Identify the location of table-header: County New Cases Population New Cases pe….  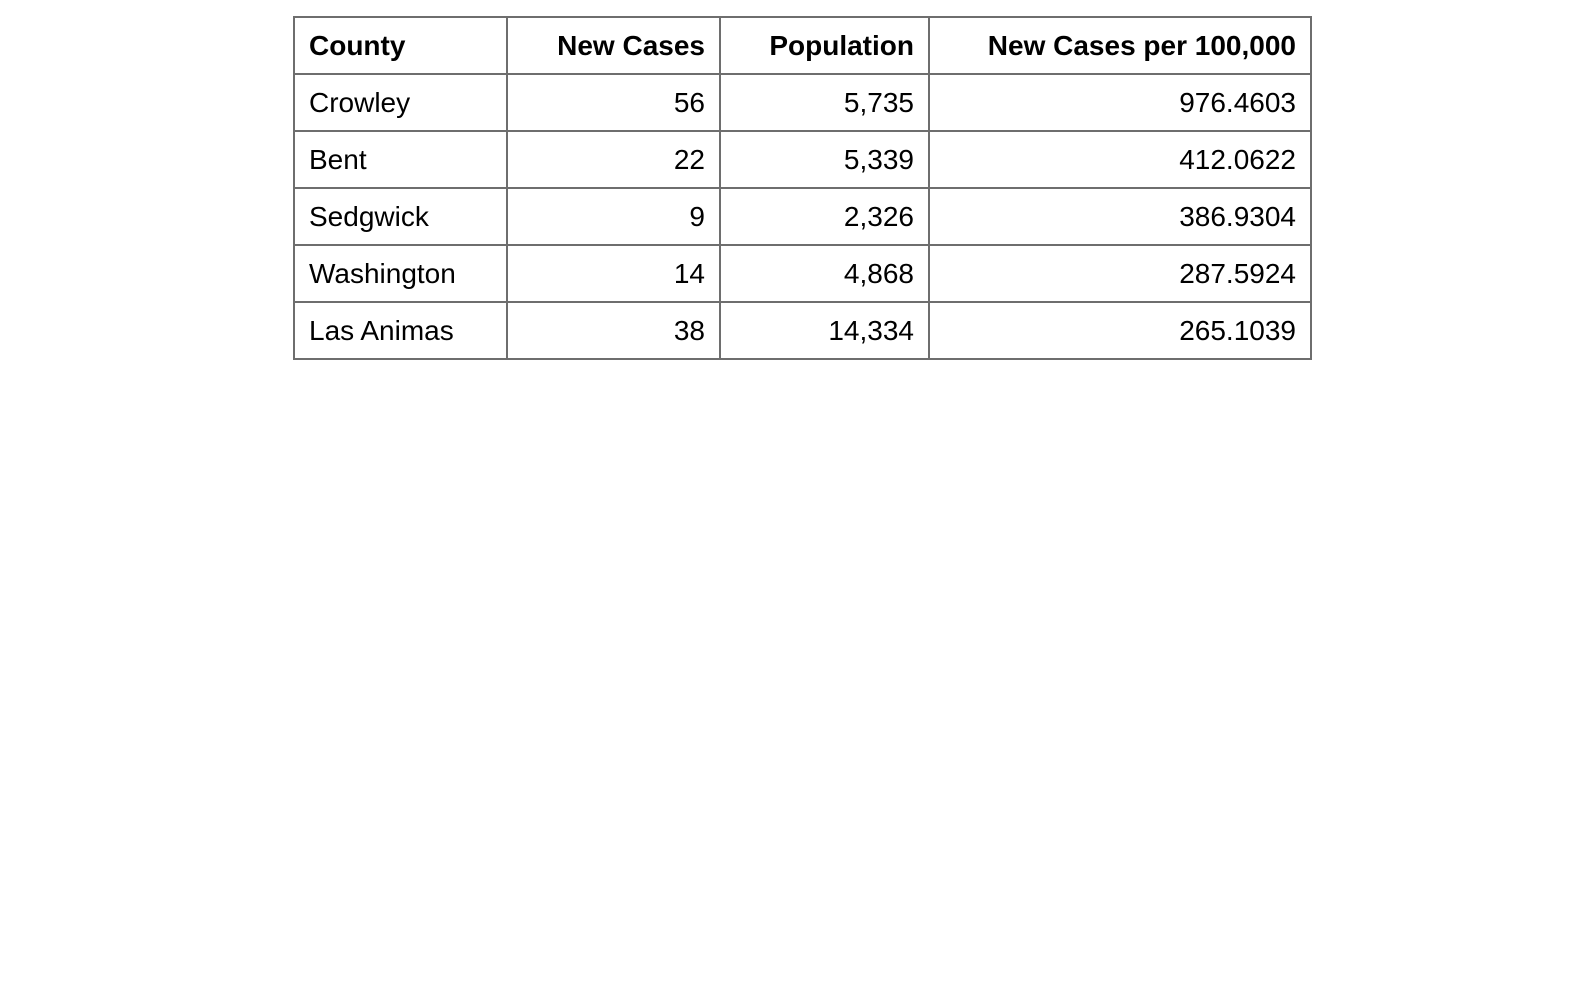
(802, 45).